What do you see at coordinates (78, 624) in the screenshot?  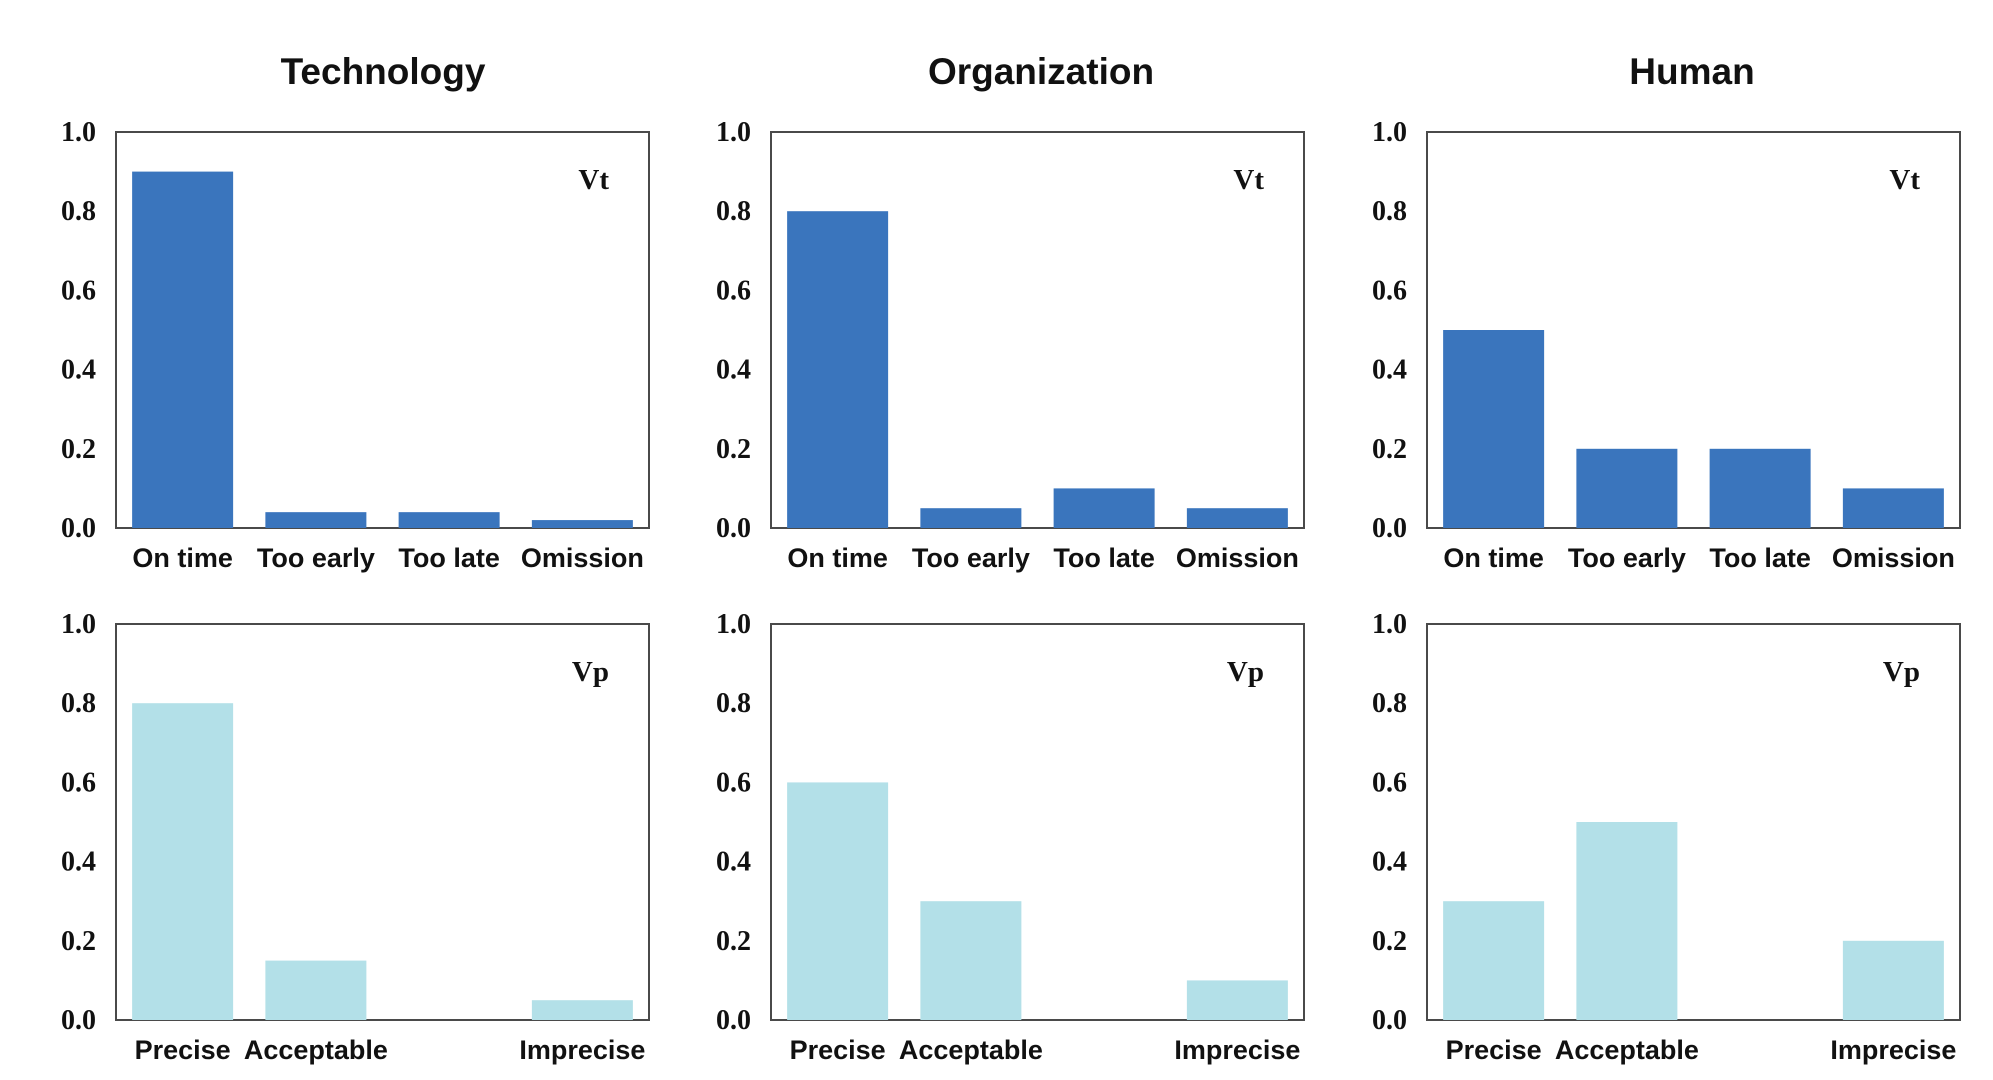 I see `chart-technology-vp-y-tick-label: 1.0` at bounding box center [78, 624].